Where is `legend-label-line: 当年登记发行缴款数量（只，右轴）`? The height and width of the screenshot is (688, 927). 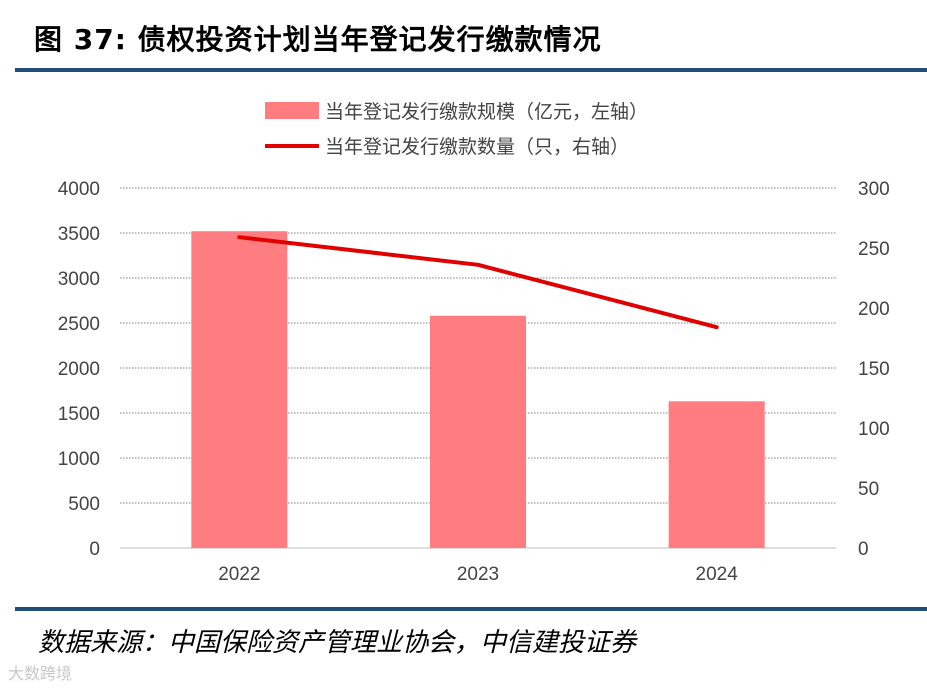
legend-label-line: 当年登记发行缴款数量（只，右轴） is located at coordinates (477, 147).